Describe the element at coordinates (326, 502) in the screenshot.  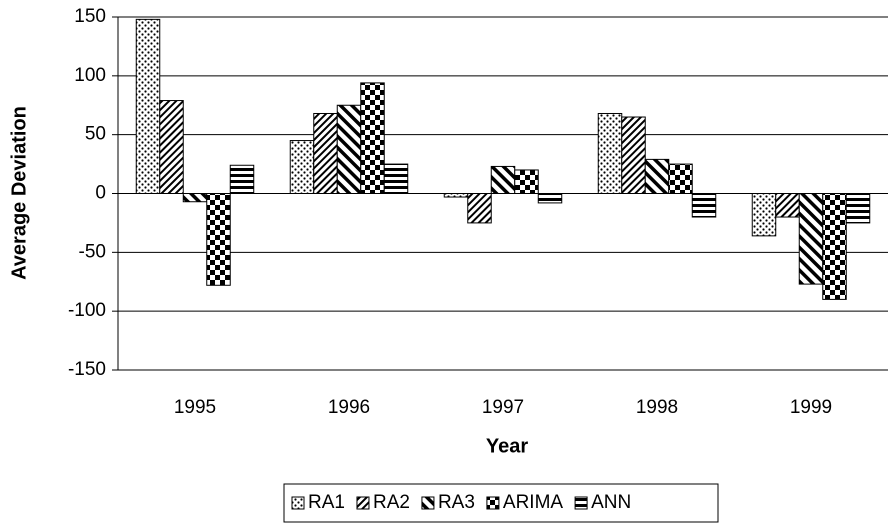
I see `legend-label: RA1` at that location.